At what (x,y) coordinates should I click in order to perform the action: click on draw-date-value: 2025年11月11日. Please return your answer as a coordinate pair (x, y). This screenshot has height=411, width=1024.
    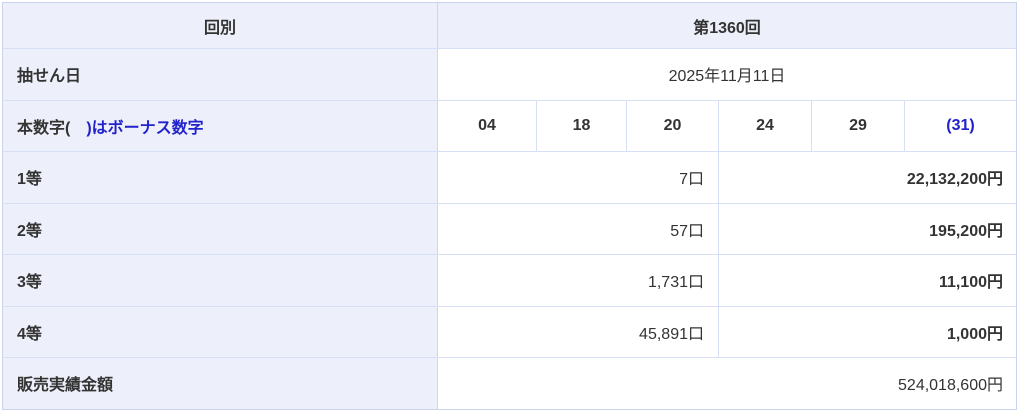
    Looking at the image, I should click on (727, 77).